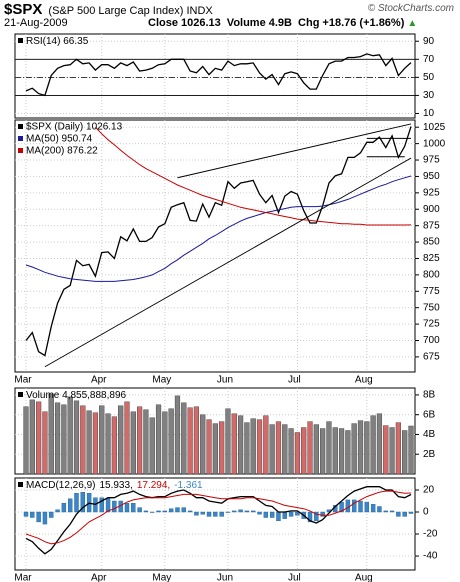  I want to click on y-tick-label: 800, so click(431, 275).